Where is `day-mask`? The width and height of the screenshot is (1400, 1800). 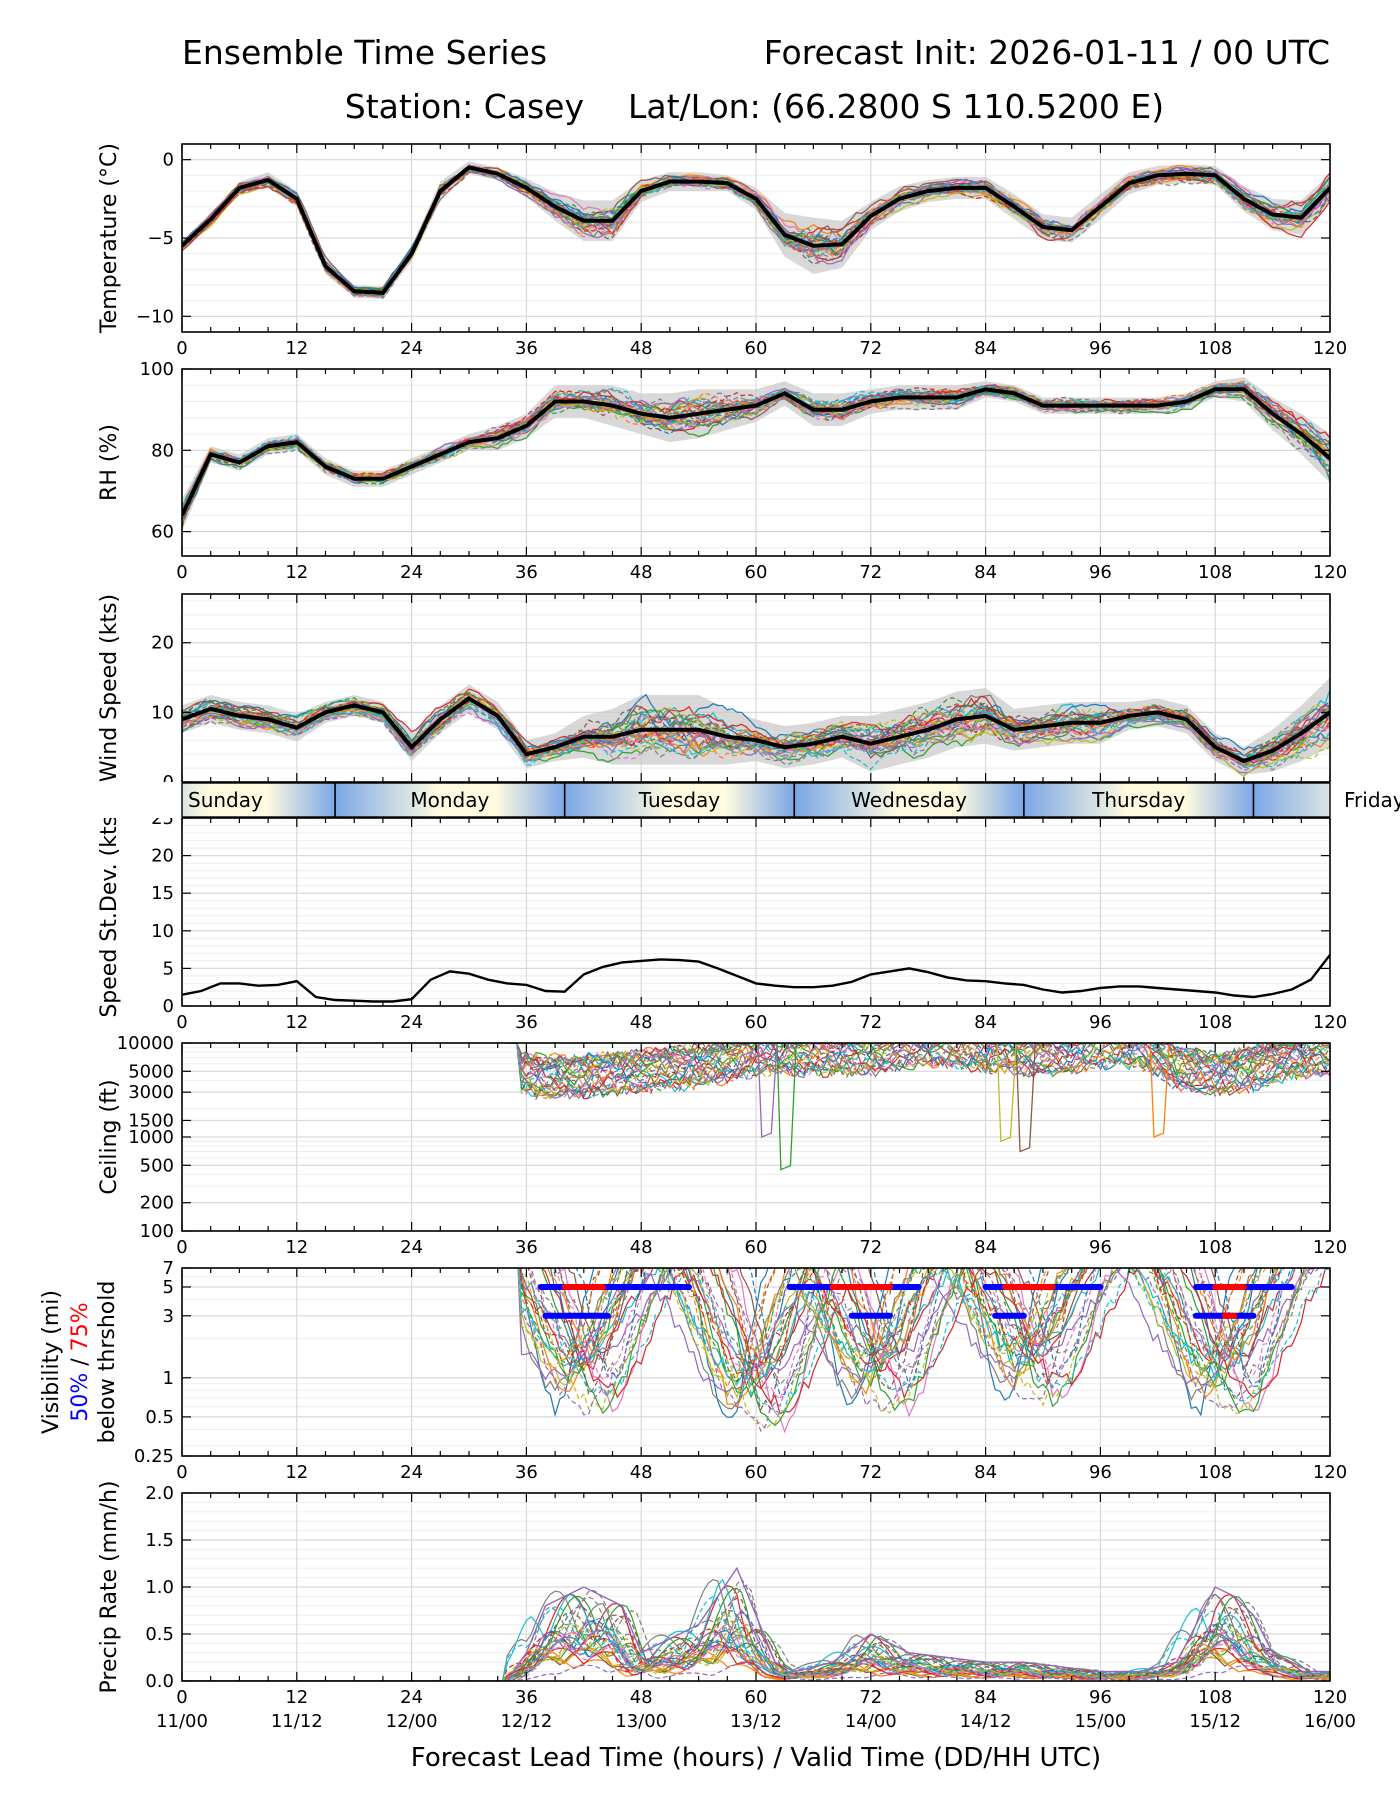 day-mask is located at coordinates (91, 800).